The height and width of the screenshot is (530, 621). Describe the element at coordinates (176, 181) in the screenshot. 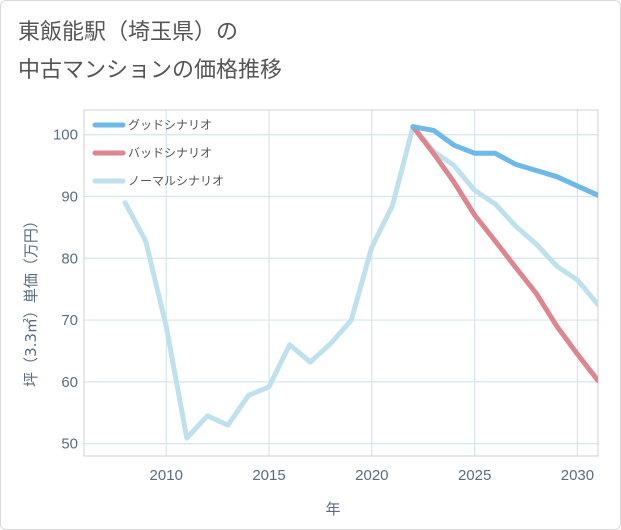

I see `legend-label-2: ノーマルシナリオ` at that location.